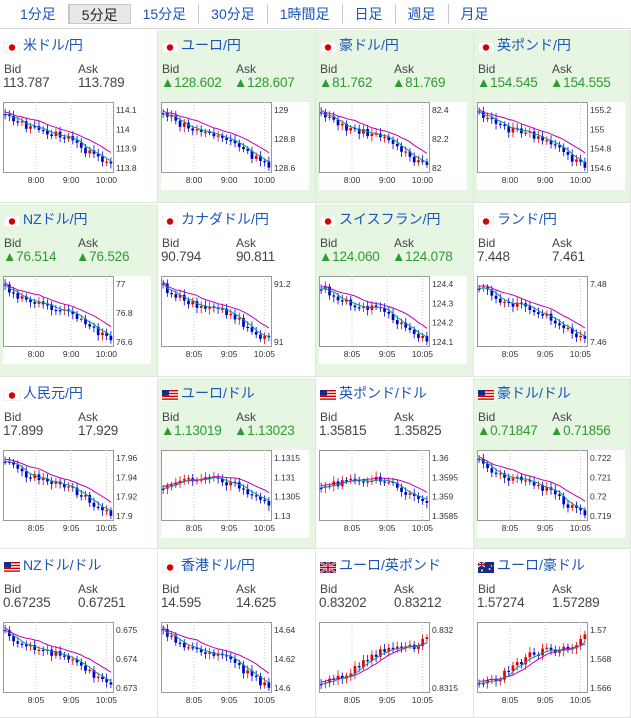 The width and height of the screenshot is (631, 718). What do you see at coordinates (393, 494) in the screenshot?
I see `chart-container: 1.36 1.3595 1.359 1.3585 8:05 9:05 10:05` at bounding box center [393, 494].